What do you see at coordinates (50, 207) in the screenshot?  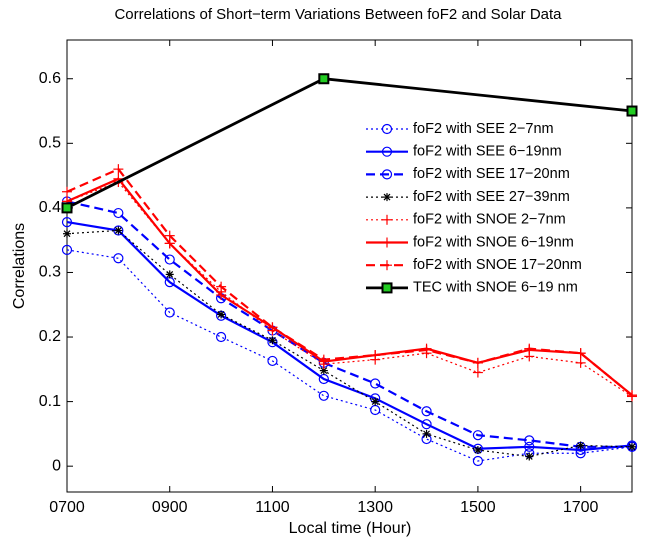 I see `y-tick-label: 0.4` at bounding box center [50, 207].